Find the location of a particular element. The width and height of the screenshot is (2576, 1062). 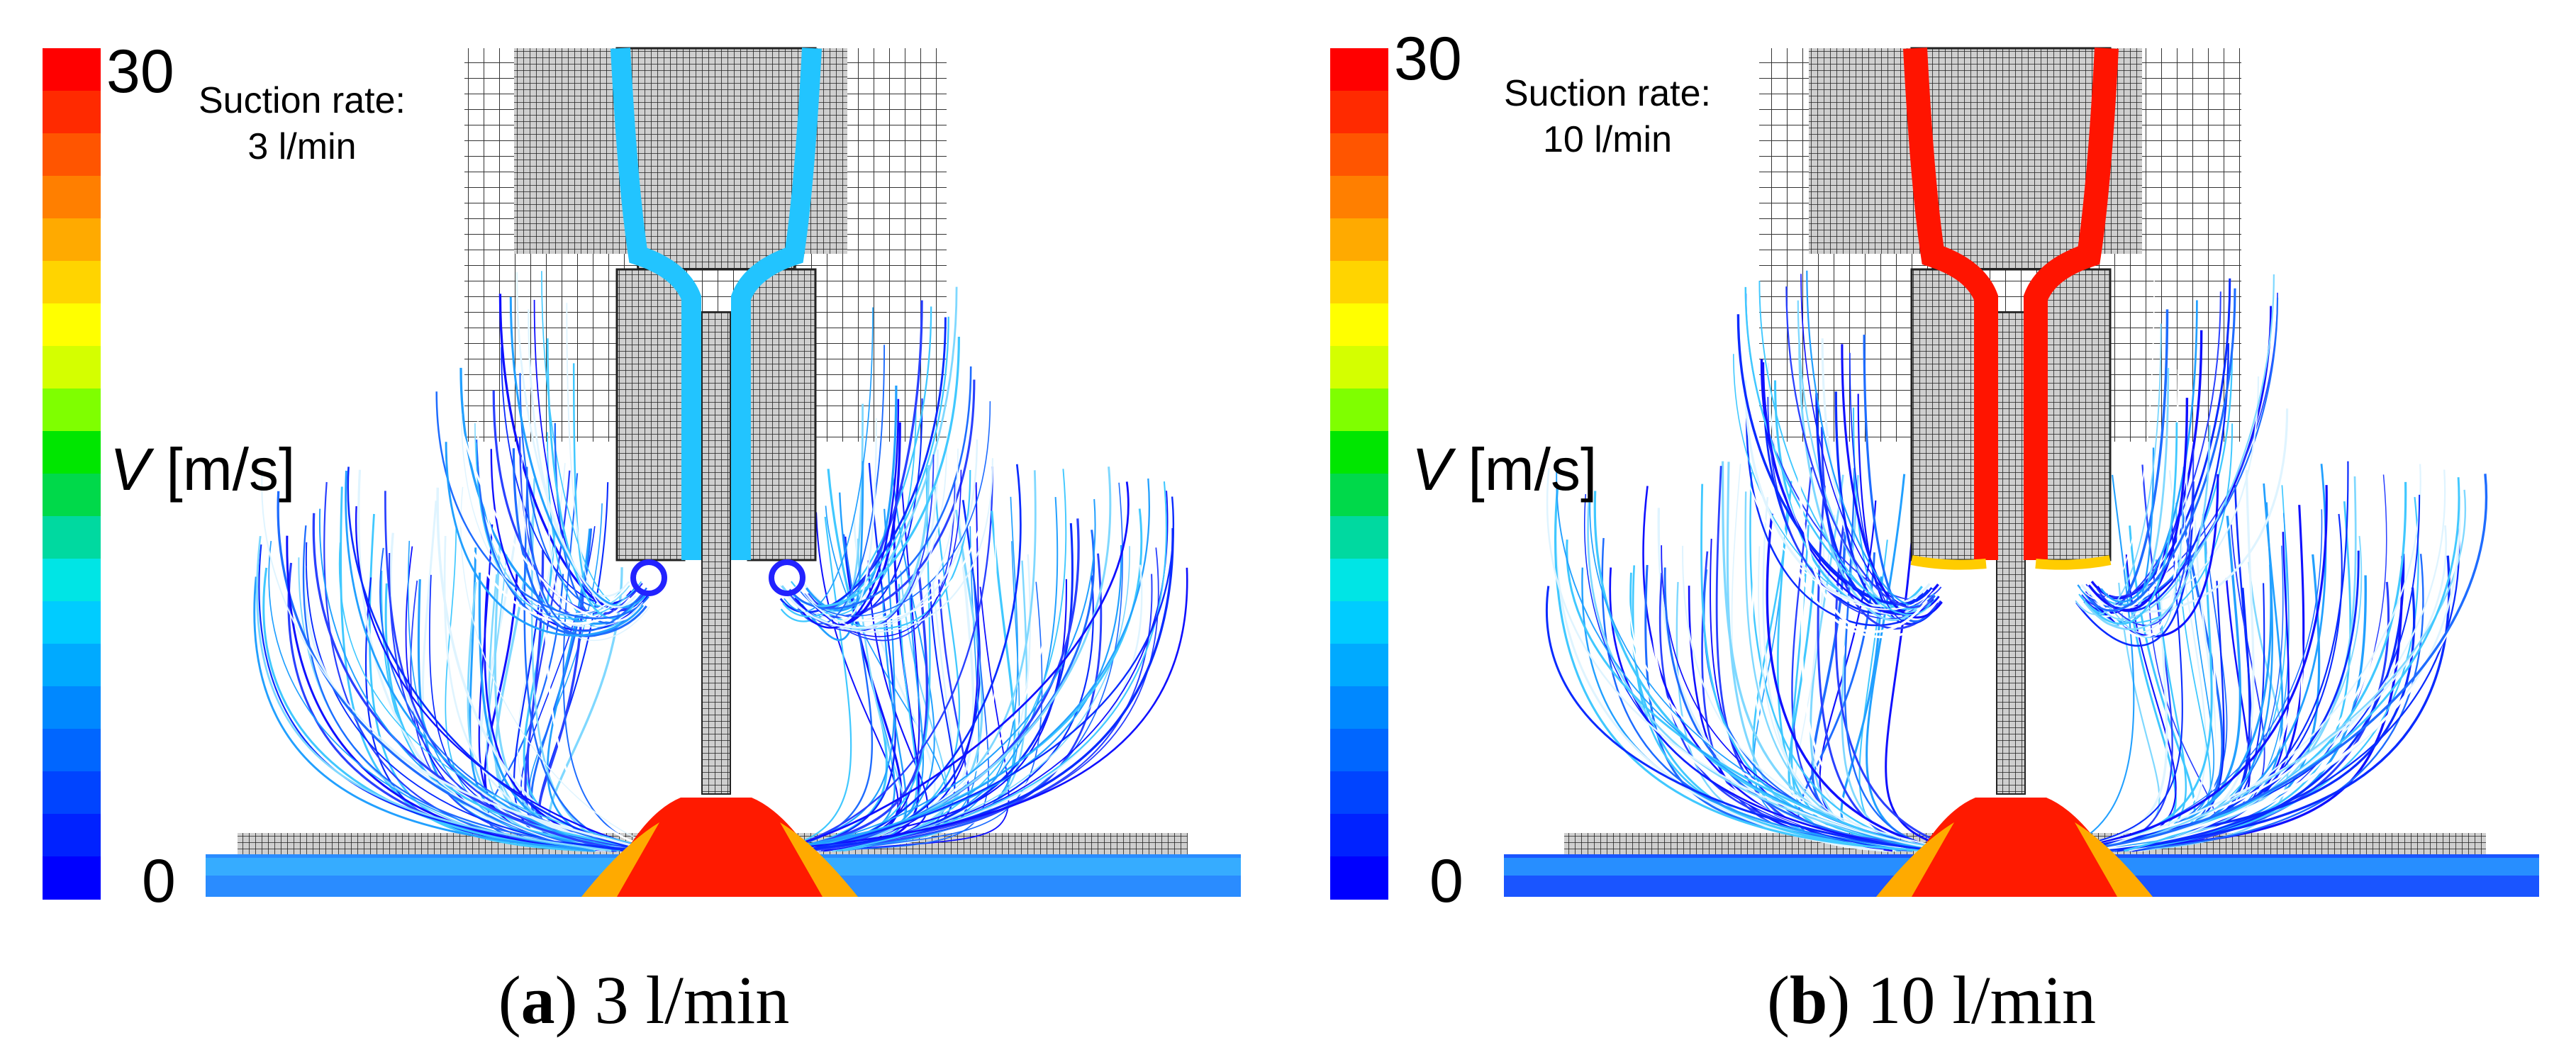

nozzle-left-leg is located at coordinates (650, 414).